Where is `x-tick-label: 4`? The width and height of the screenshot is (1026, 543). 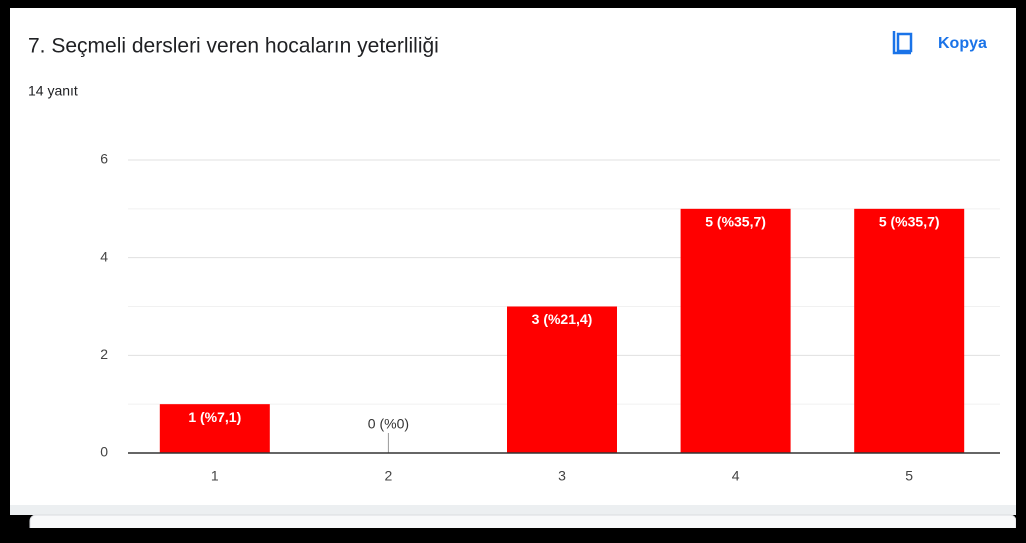 x-tick-label: 4 is located at coordinates (736, 476).